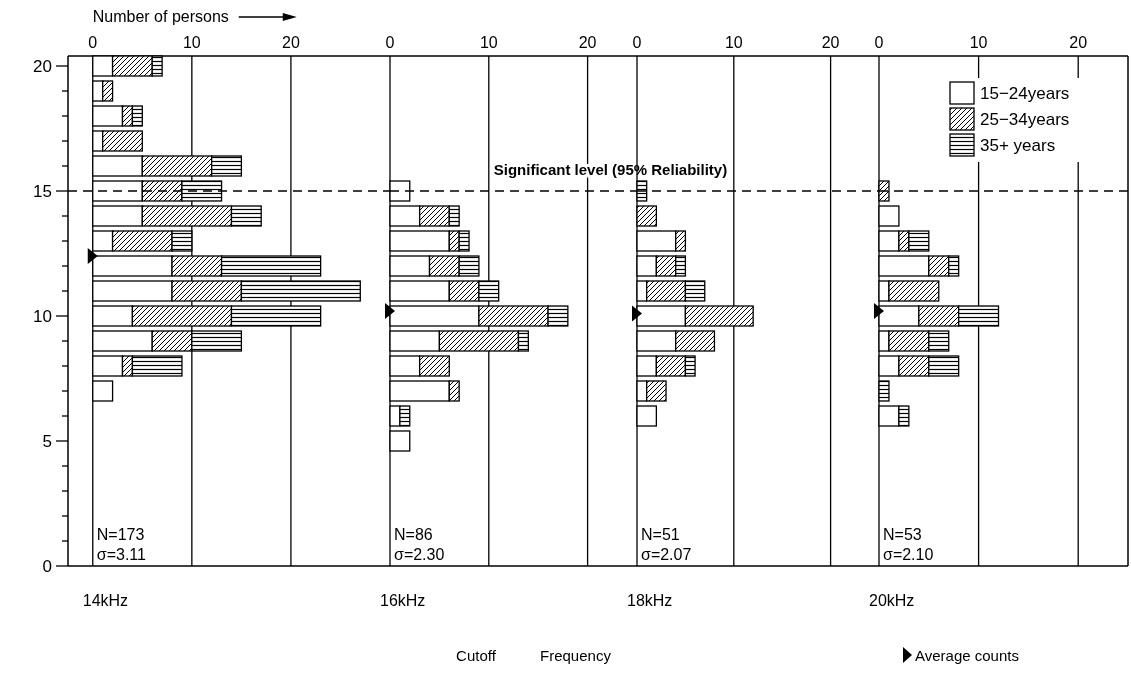 The image size is (1131, 673). Describe the element at coordinates (908, 554) in the screenshot. I see `annotation: σ=2.10` at that location.